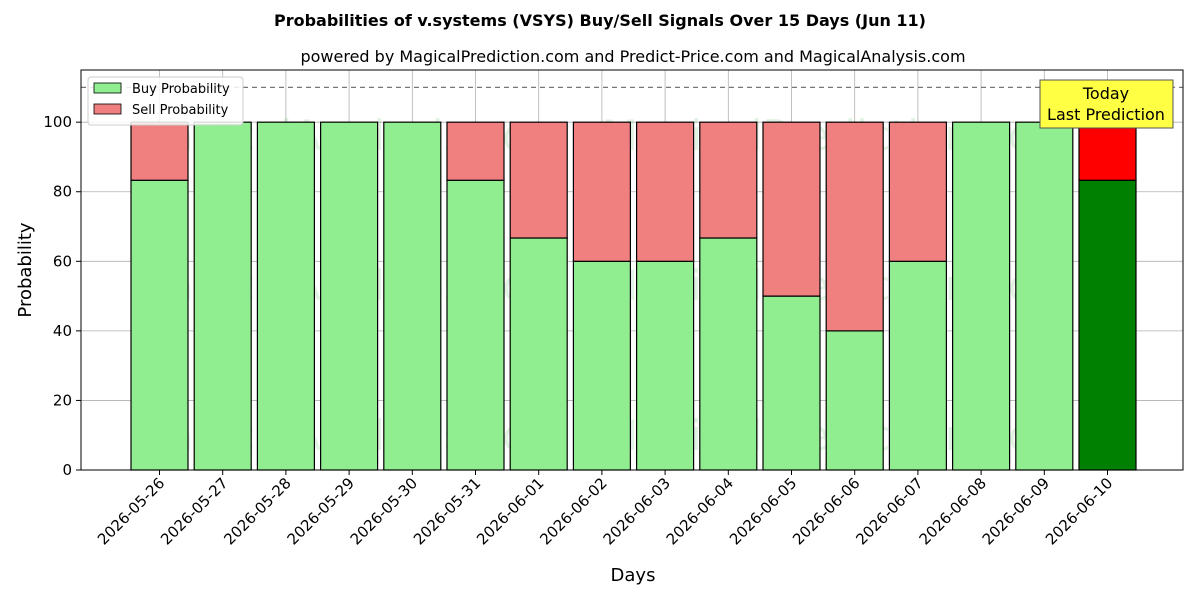 The height and width of the screenshot is (600, 1200). Describe the element at coordinates (953, 511) in the screenshot. I see `x-tick-label: 2026-06-08` at that location.